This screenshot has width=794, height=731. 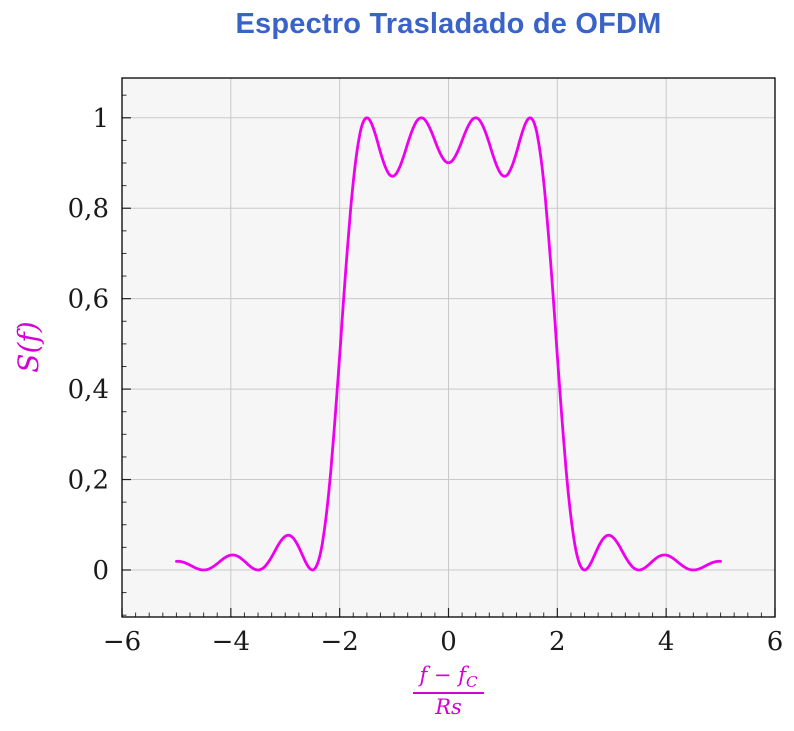 What do you see at coordinates (557, 642) in the screenshot?
I see `x-tick-label: 2` at bounding box center [557, 642].